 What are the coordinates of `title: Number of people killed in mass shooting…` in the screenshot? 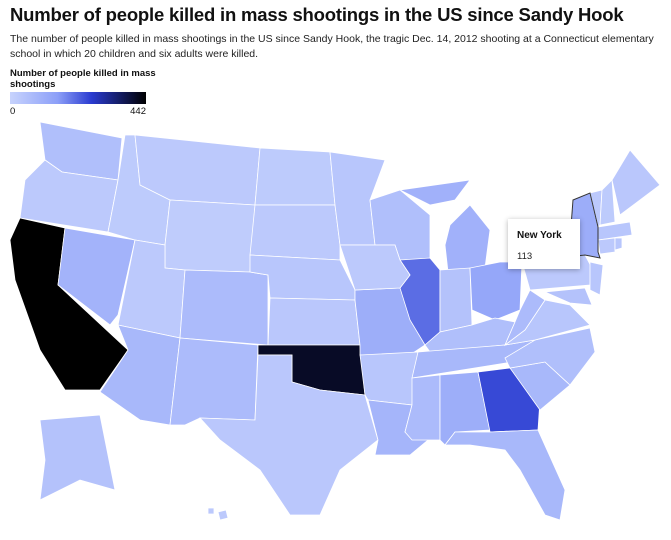 It's located at (317, 14).